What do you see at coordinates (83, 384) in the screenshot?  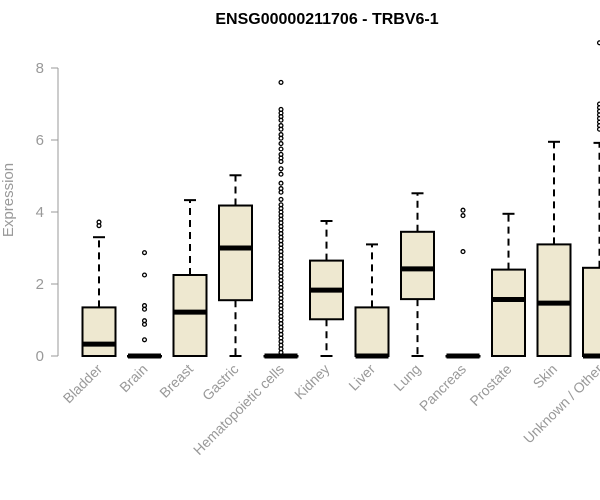 I see `x-tick-label: Bladder` at bounding box center [83, 384].